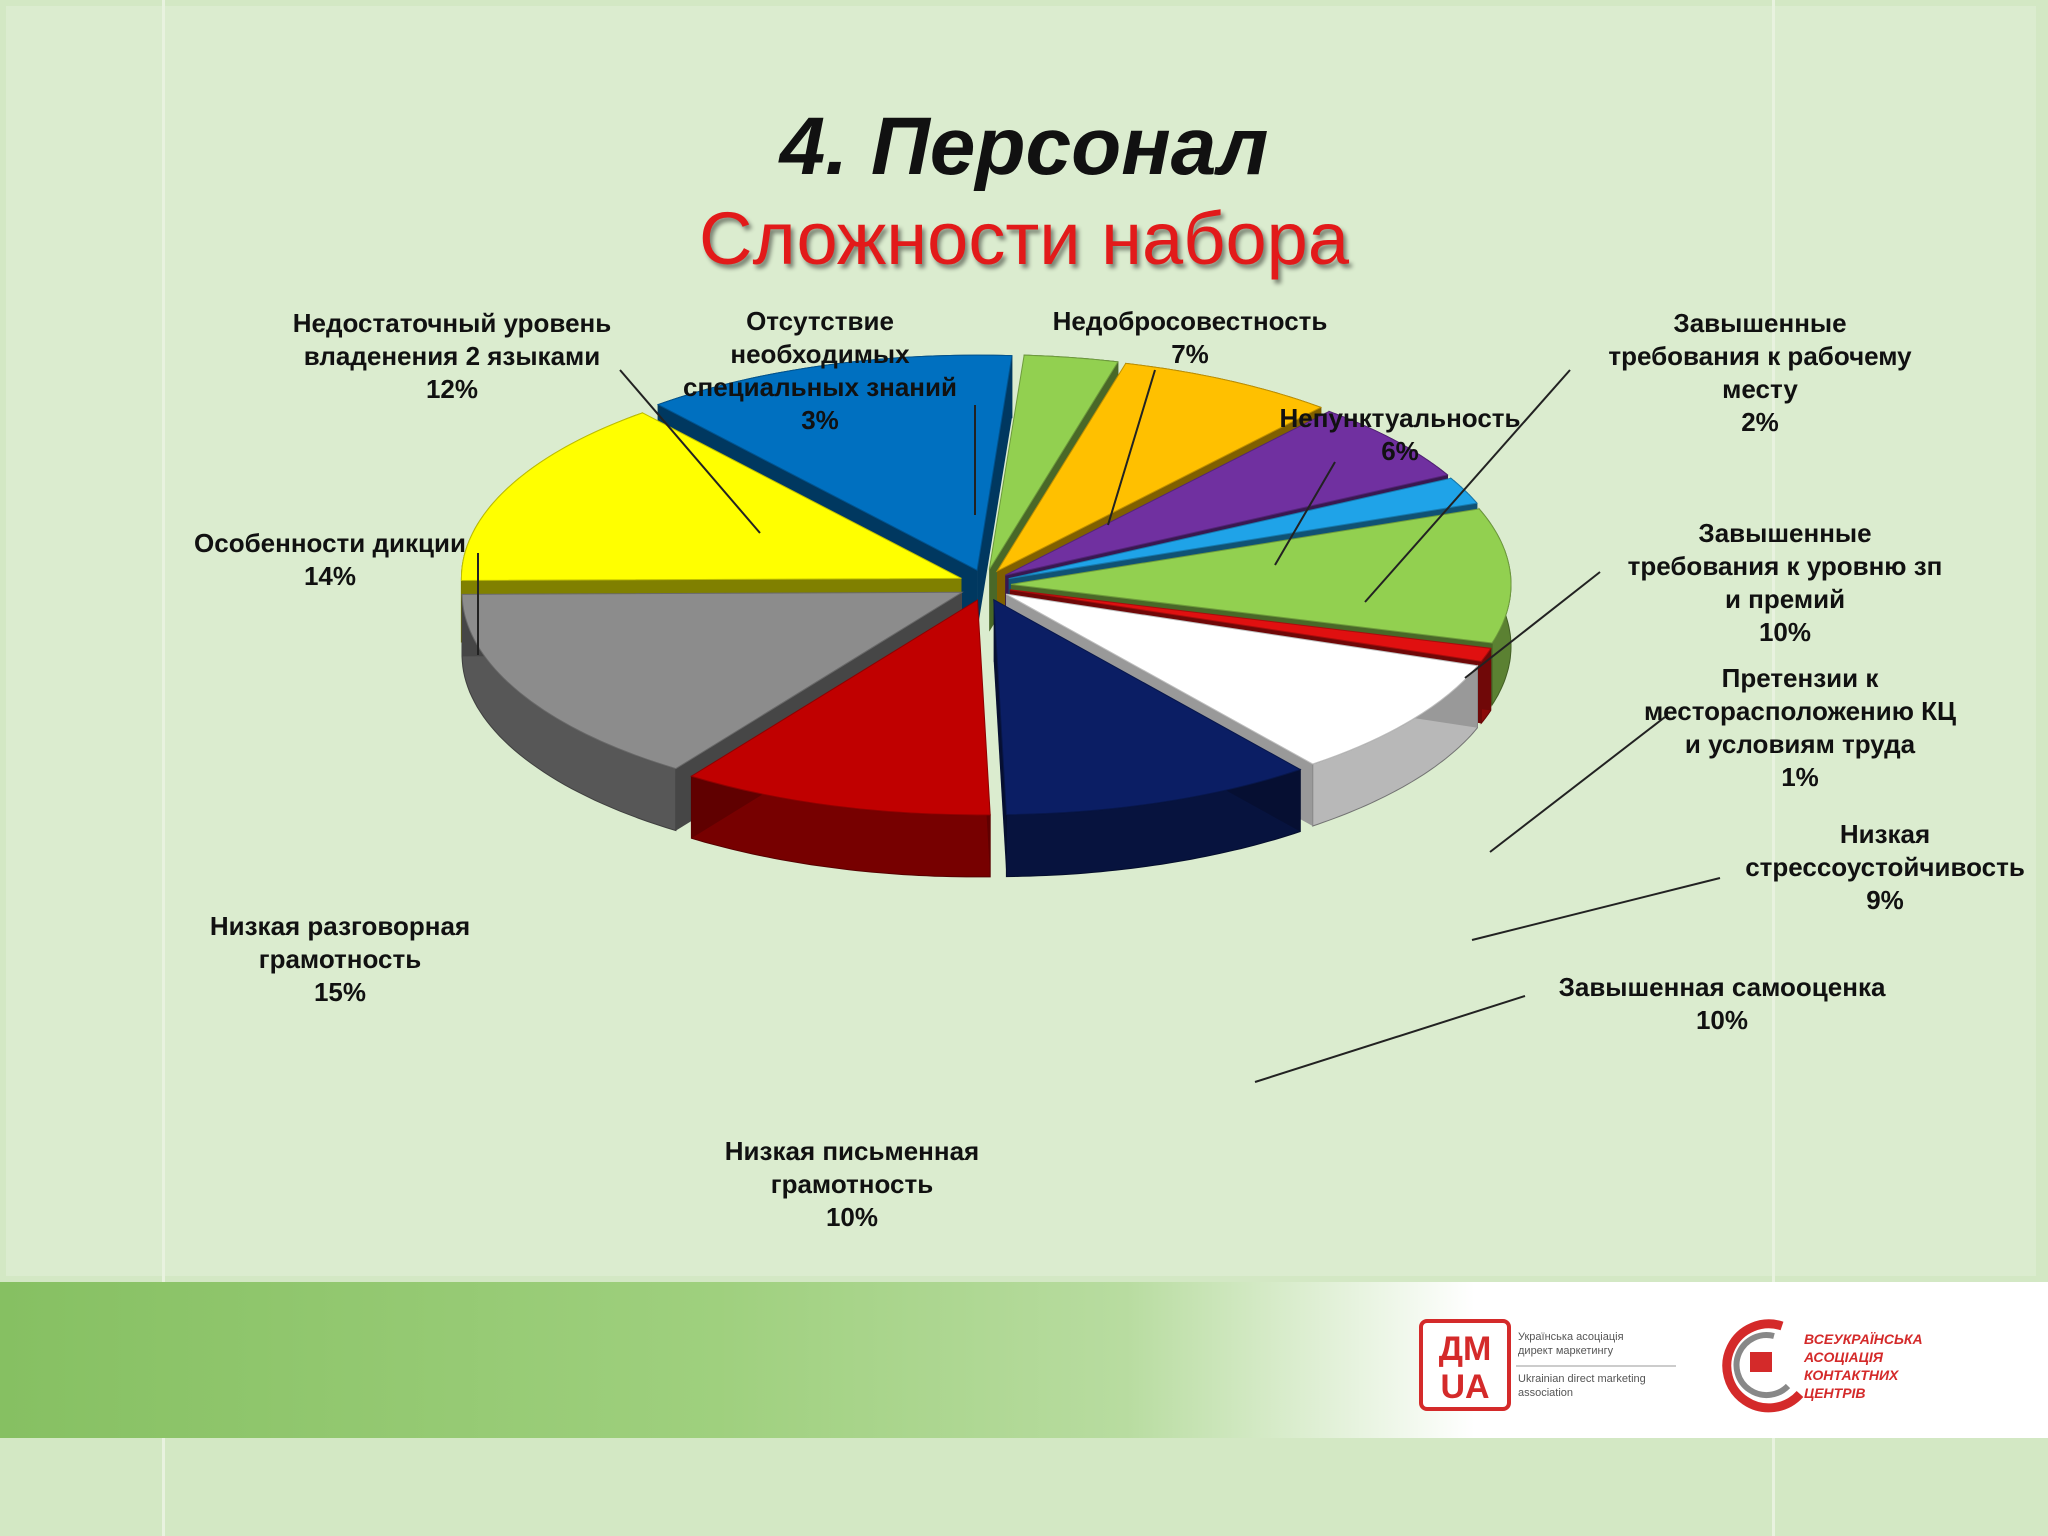  What do you see at coordinates (820, 387) in the screenshot?
I see `slice-category-label: специальных знаний` at bounding box center [820, 387].